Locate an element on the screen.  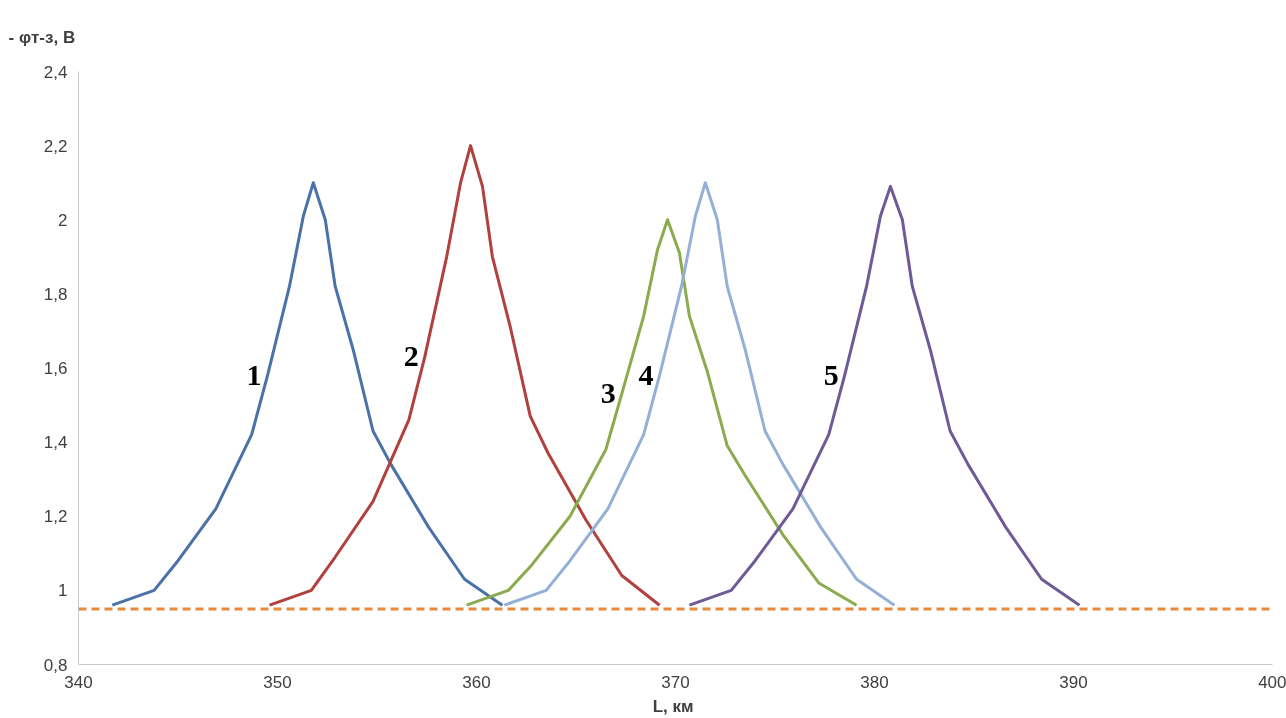
x-tick-label: 400 is located at coordinates (1272, 682).